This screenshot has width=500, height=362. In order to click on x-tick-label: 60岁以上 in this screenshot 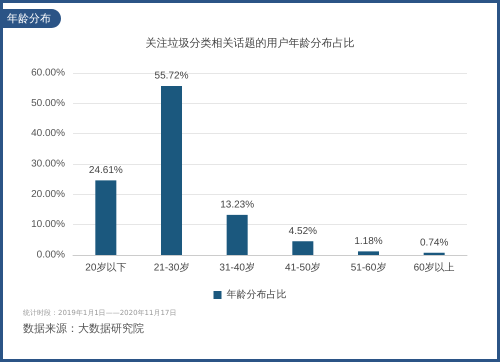, I will do `click(434, 268)`.